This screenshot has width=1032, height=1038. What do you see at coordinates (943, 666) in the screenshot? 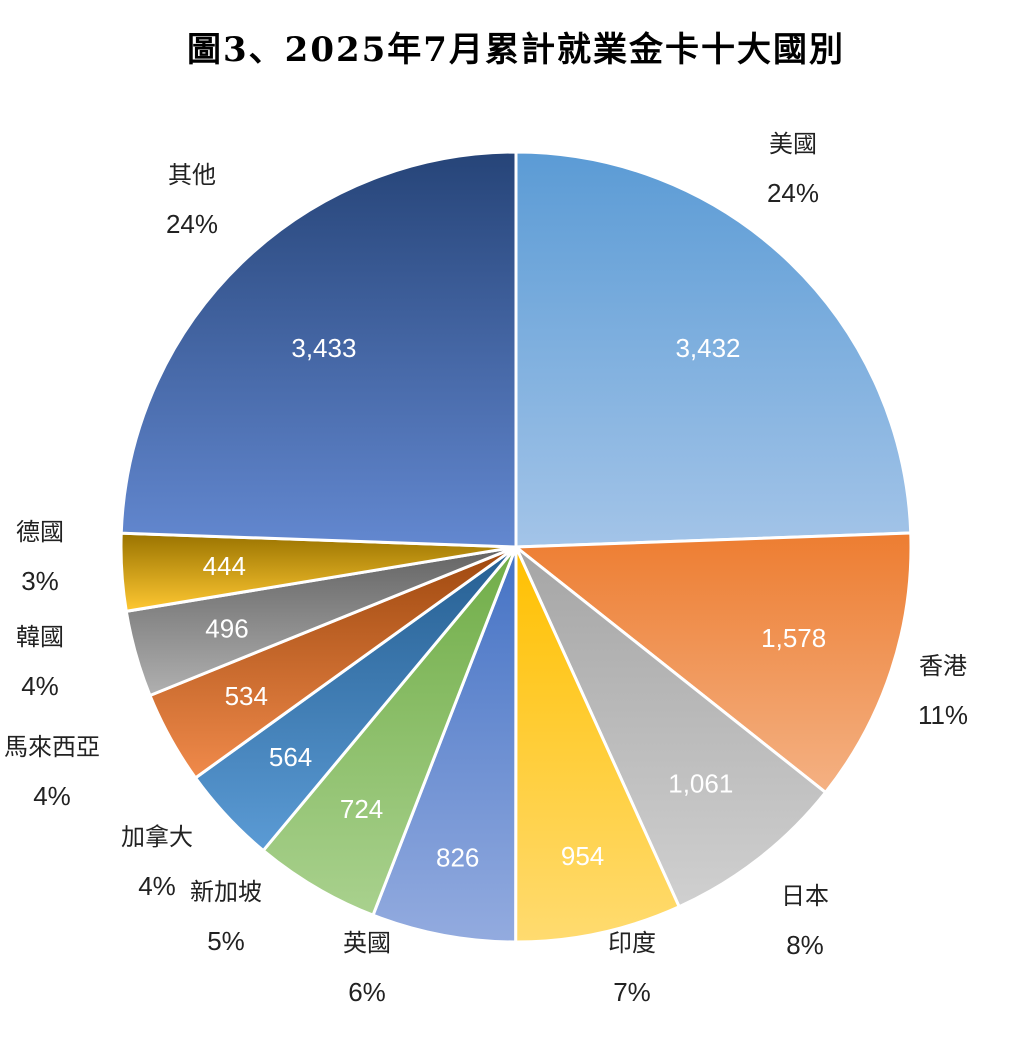
I see `slice-category-label: 香港` at bounding box center [943, 666].